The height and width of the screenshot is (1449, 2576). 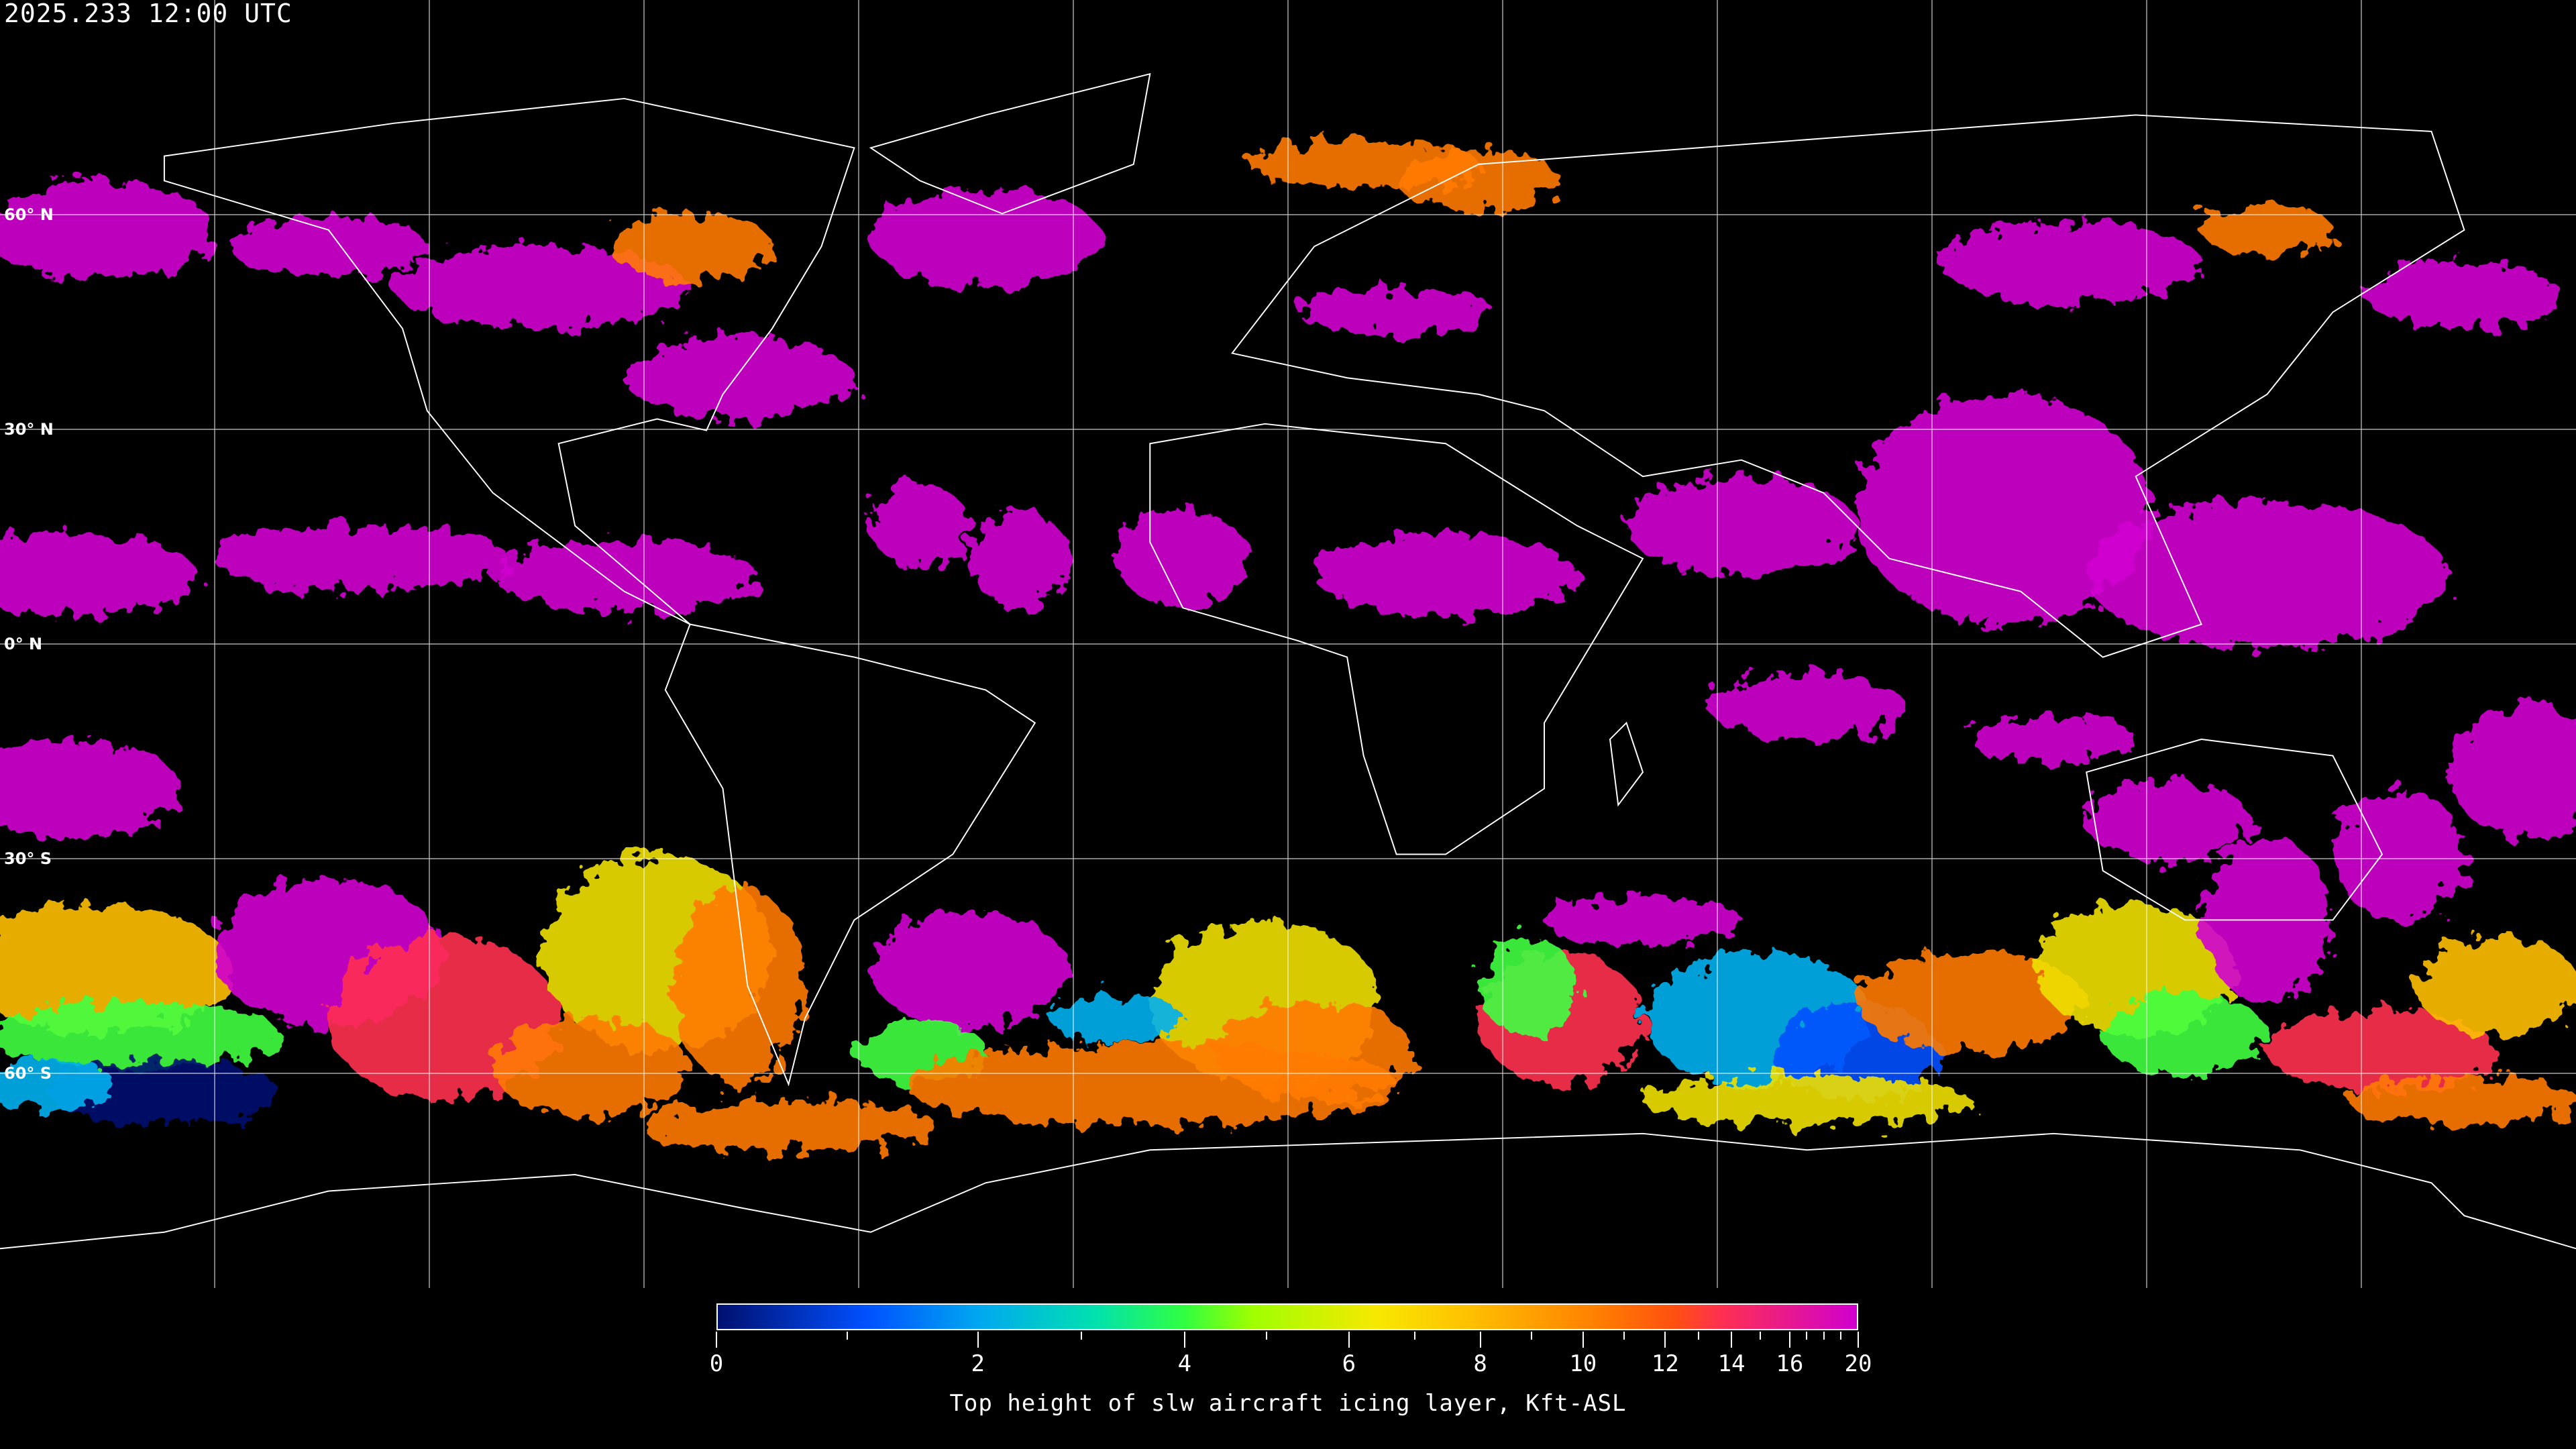 I want to click on colorbar-tick-label: 2, so click(x=978, y=1363).